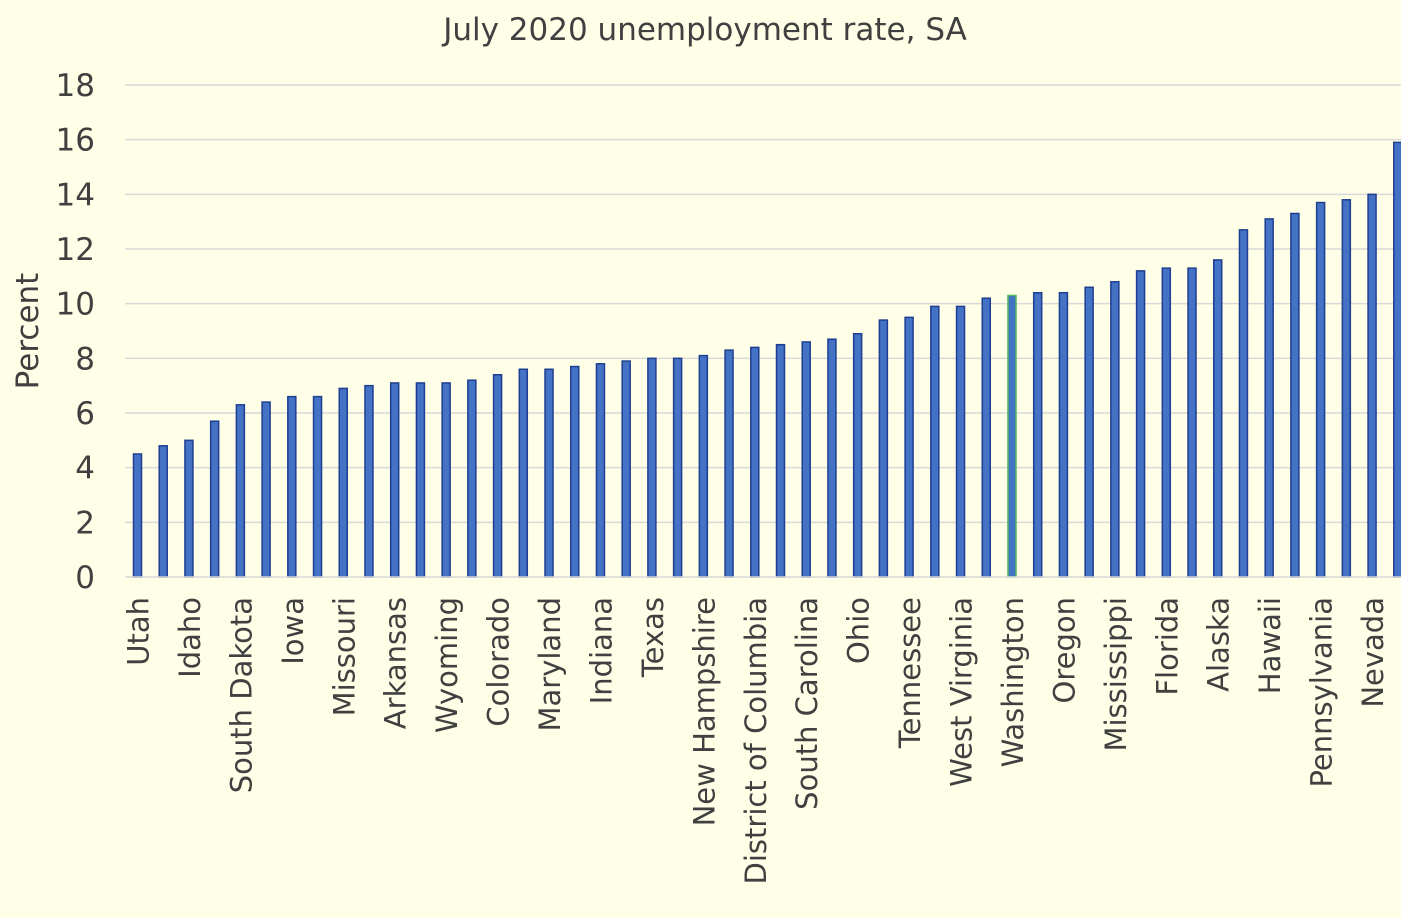 This screenshot has width=1401, height=918. I want to click on y-tick-label: 6, so click(85, 414).